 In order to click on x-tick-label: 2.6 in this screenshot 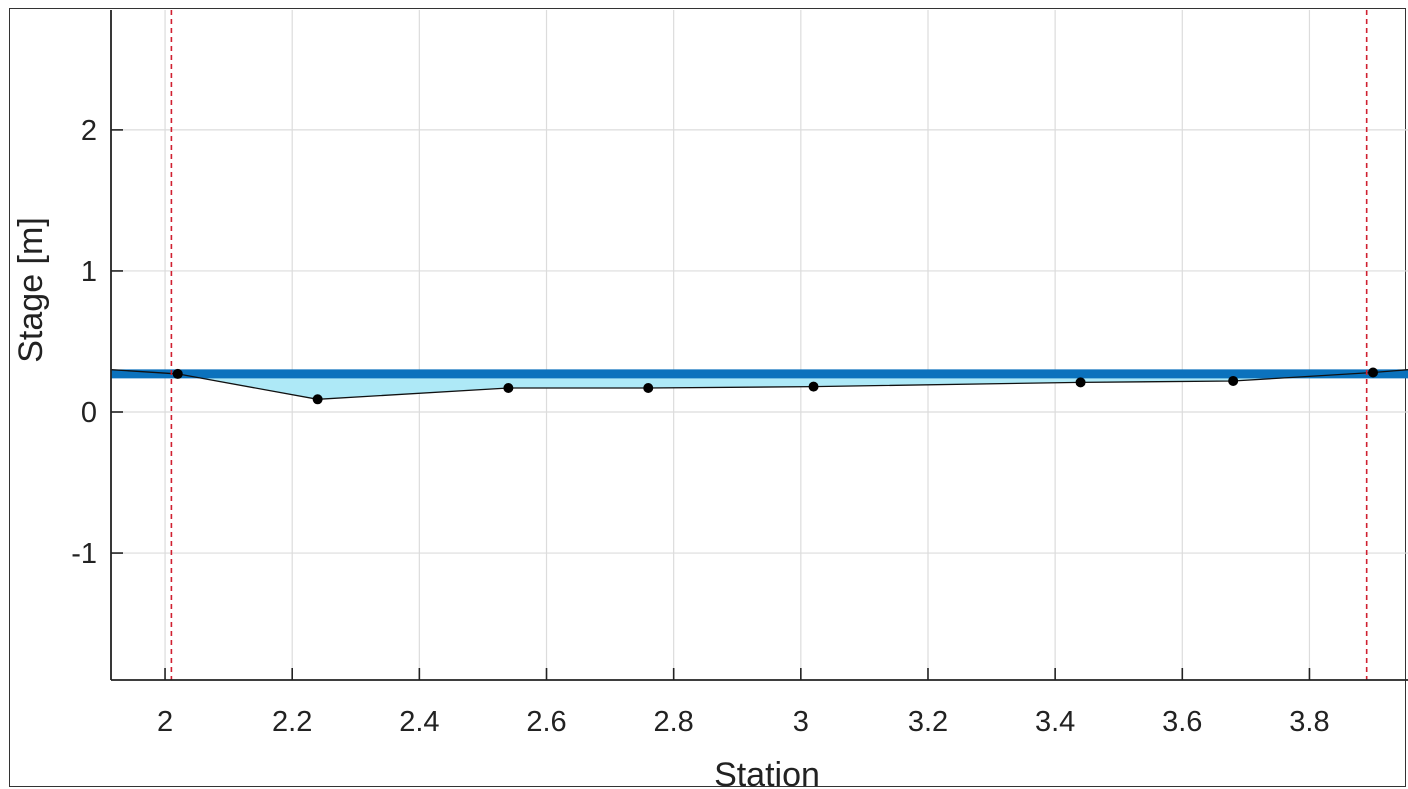, I will do `click(546, 722)`.